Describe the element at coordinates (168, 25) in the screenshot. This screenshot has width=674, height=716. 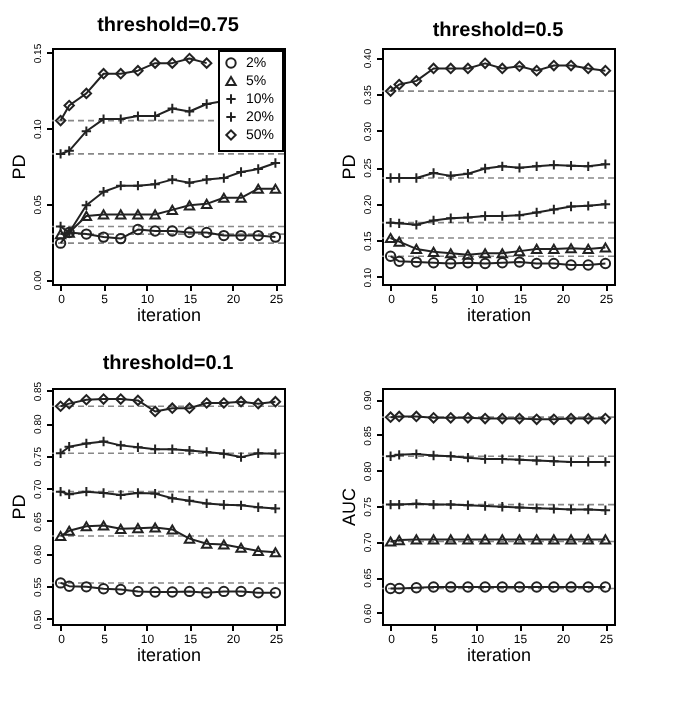
I see `chart-title: threshold=0.75` at that location.